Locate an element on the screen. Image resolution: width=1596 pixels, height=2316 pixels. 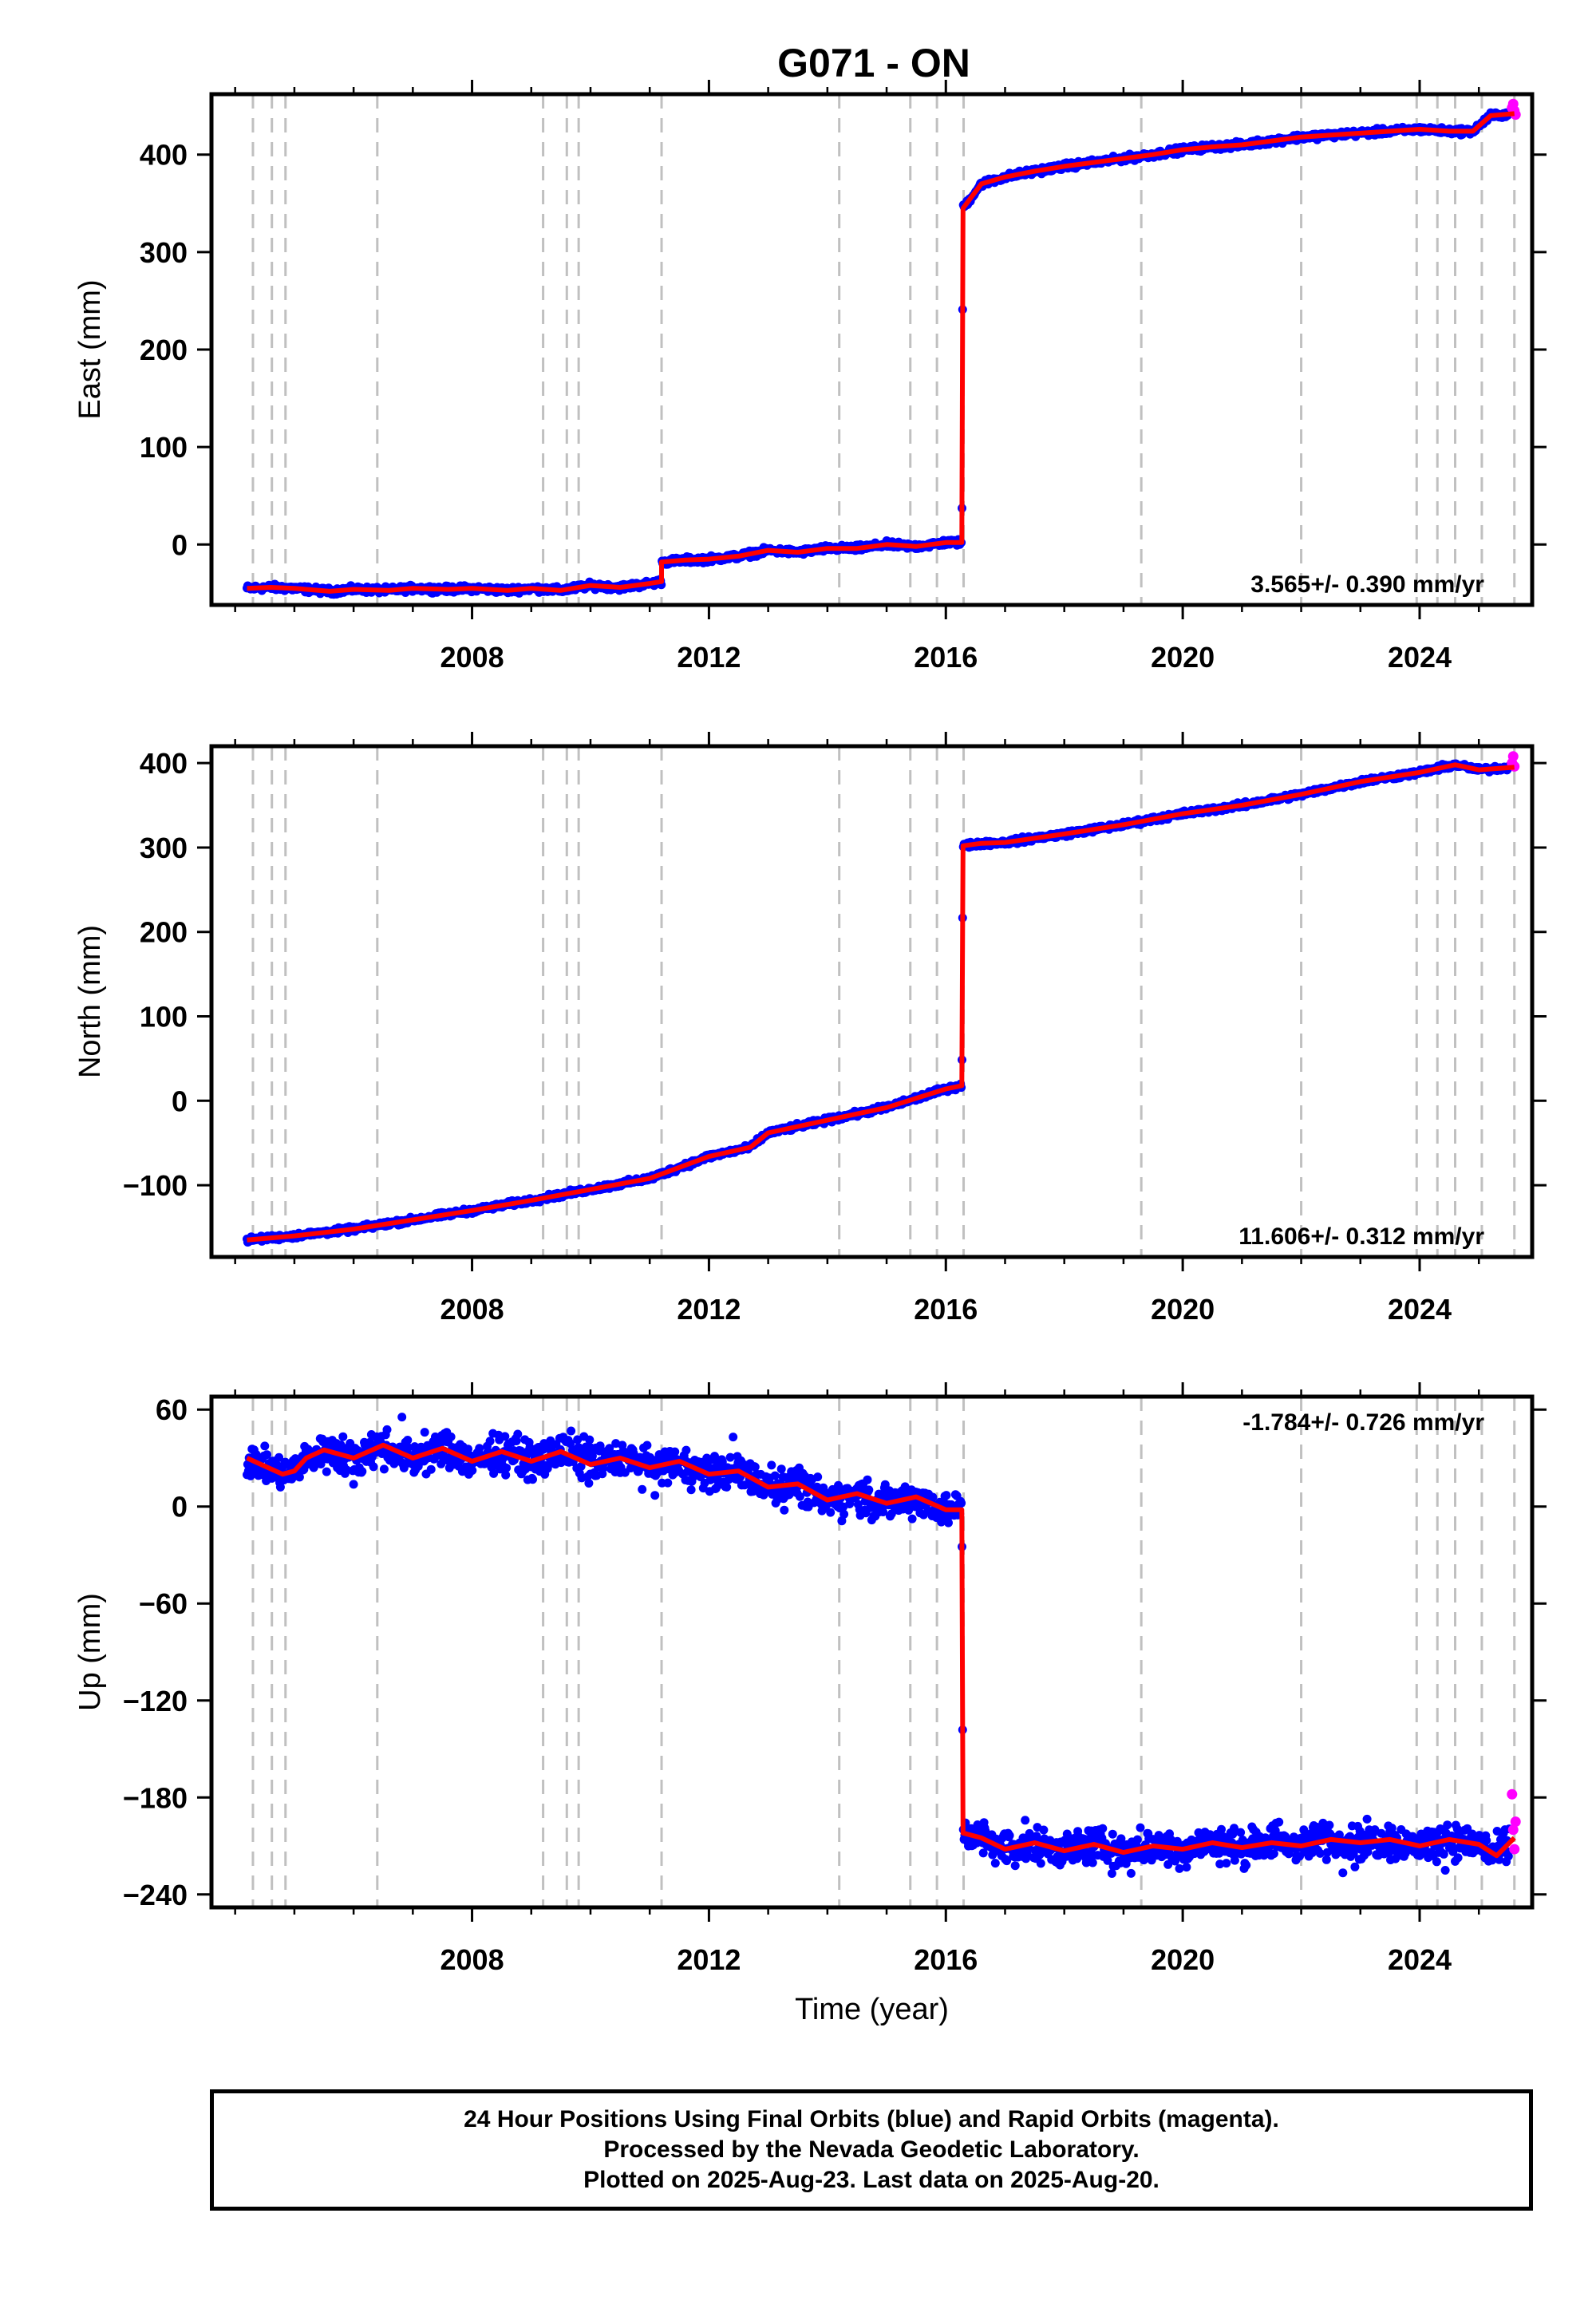
y-tick-label: −100 is located at coordinates (155, 1185).